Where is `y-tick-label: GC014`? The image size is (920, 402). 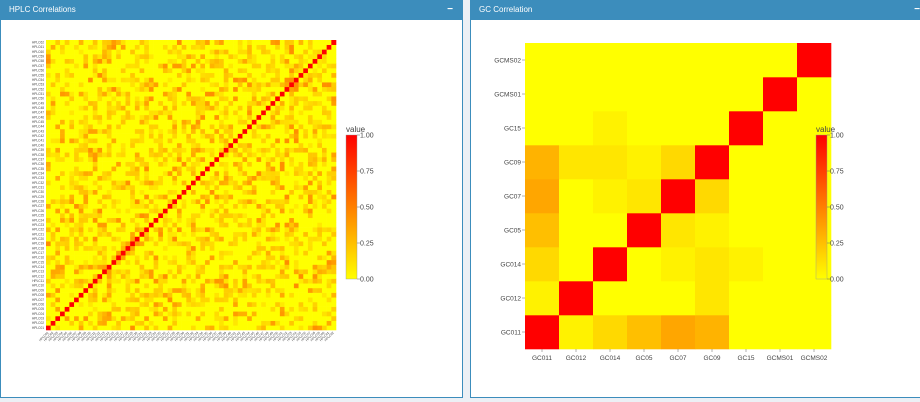
y-tick-label: GC014 is located at coordinates (510, 265).